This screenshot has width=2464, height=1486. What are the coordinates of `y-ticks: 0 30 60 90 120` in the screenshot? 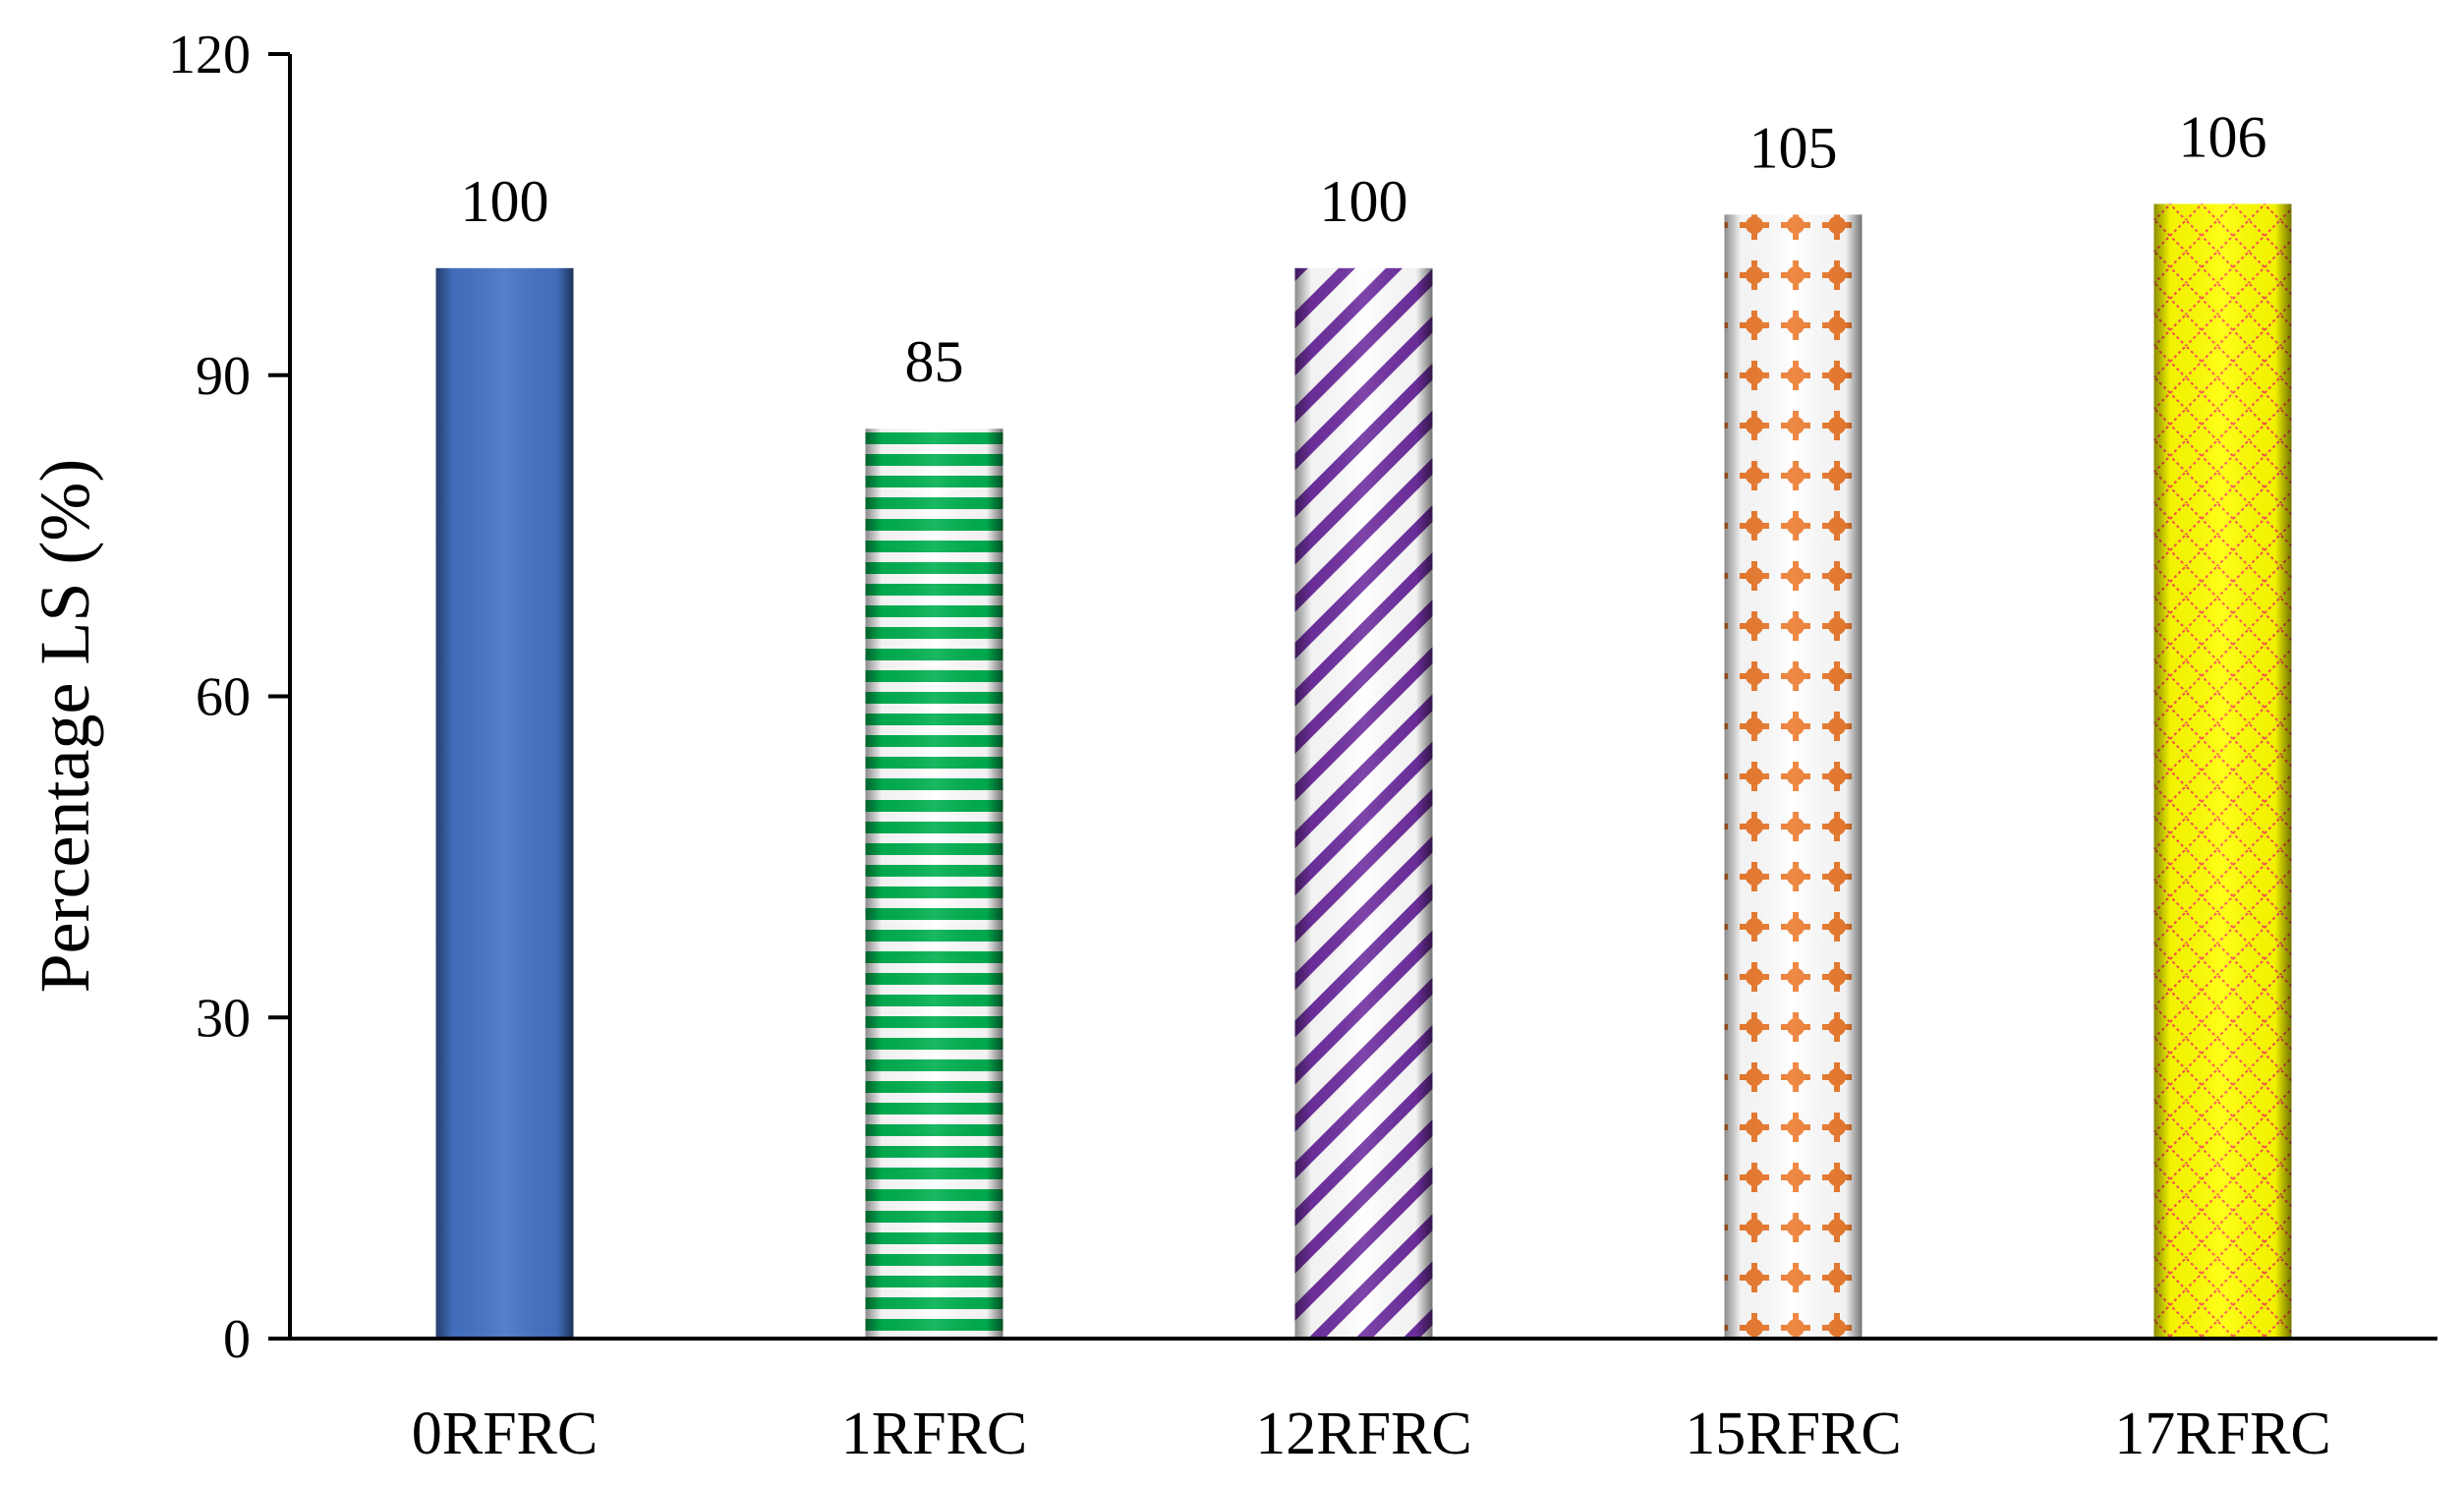 It's located at (229, 697).